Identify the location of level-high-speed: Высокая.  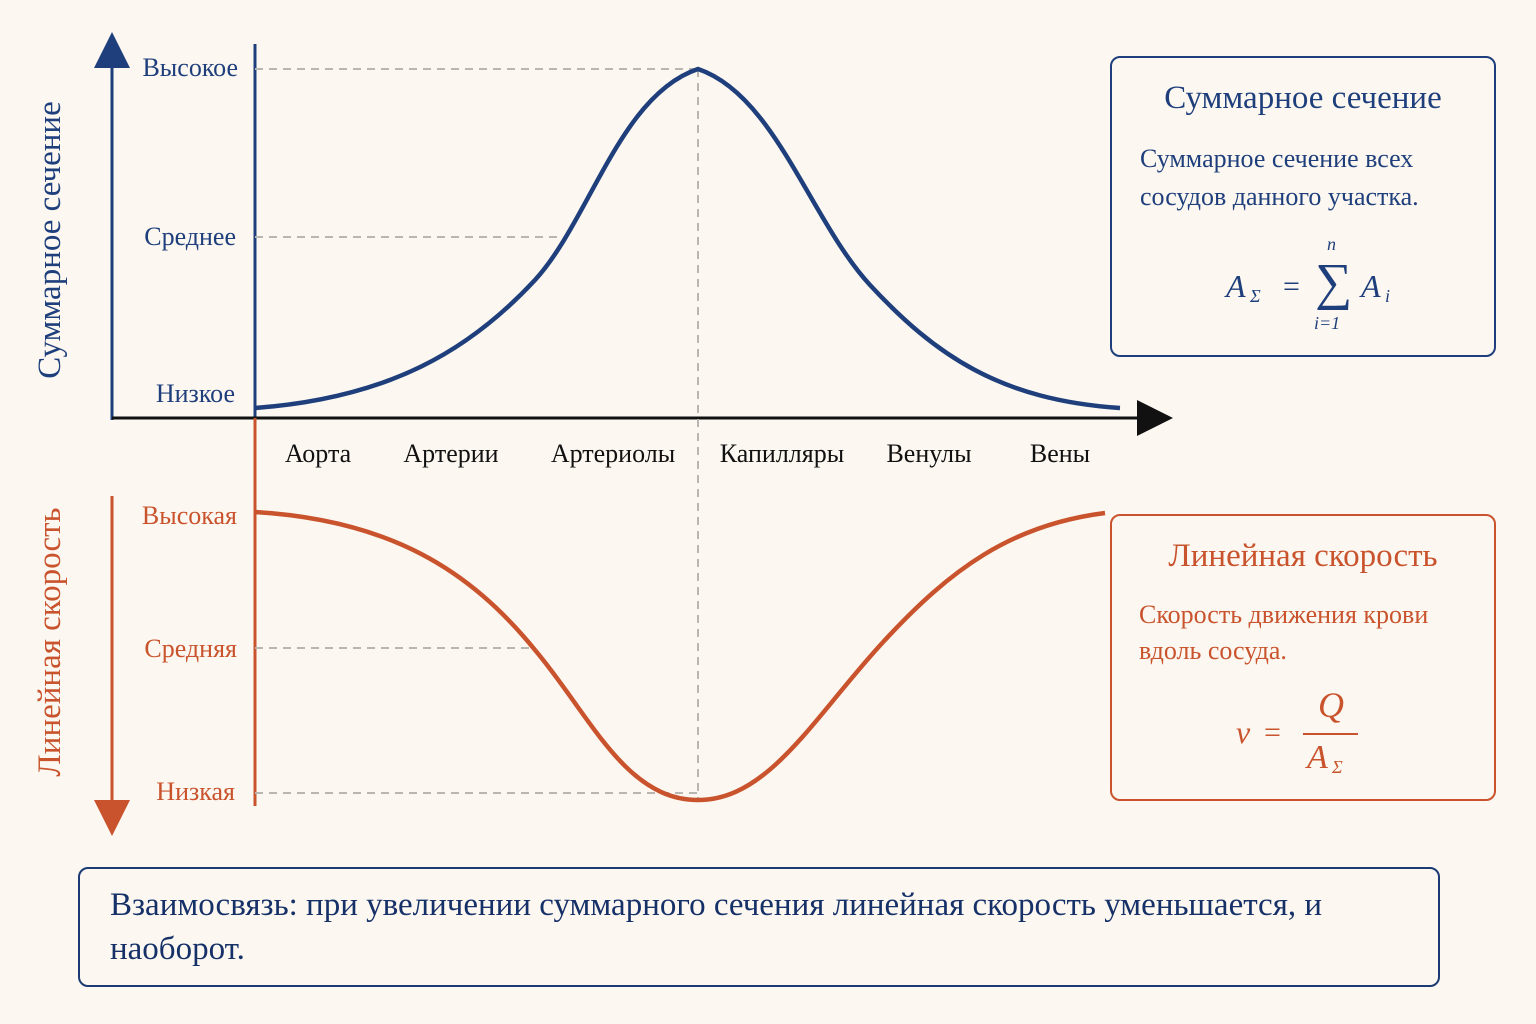
(189, 515).